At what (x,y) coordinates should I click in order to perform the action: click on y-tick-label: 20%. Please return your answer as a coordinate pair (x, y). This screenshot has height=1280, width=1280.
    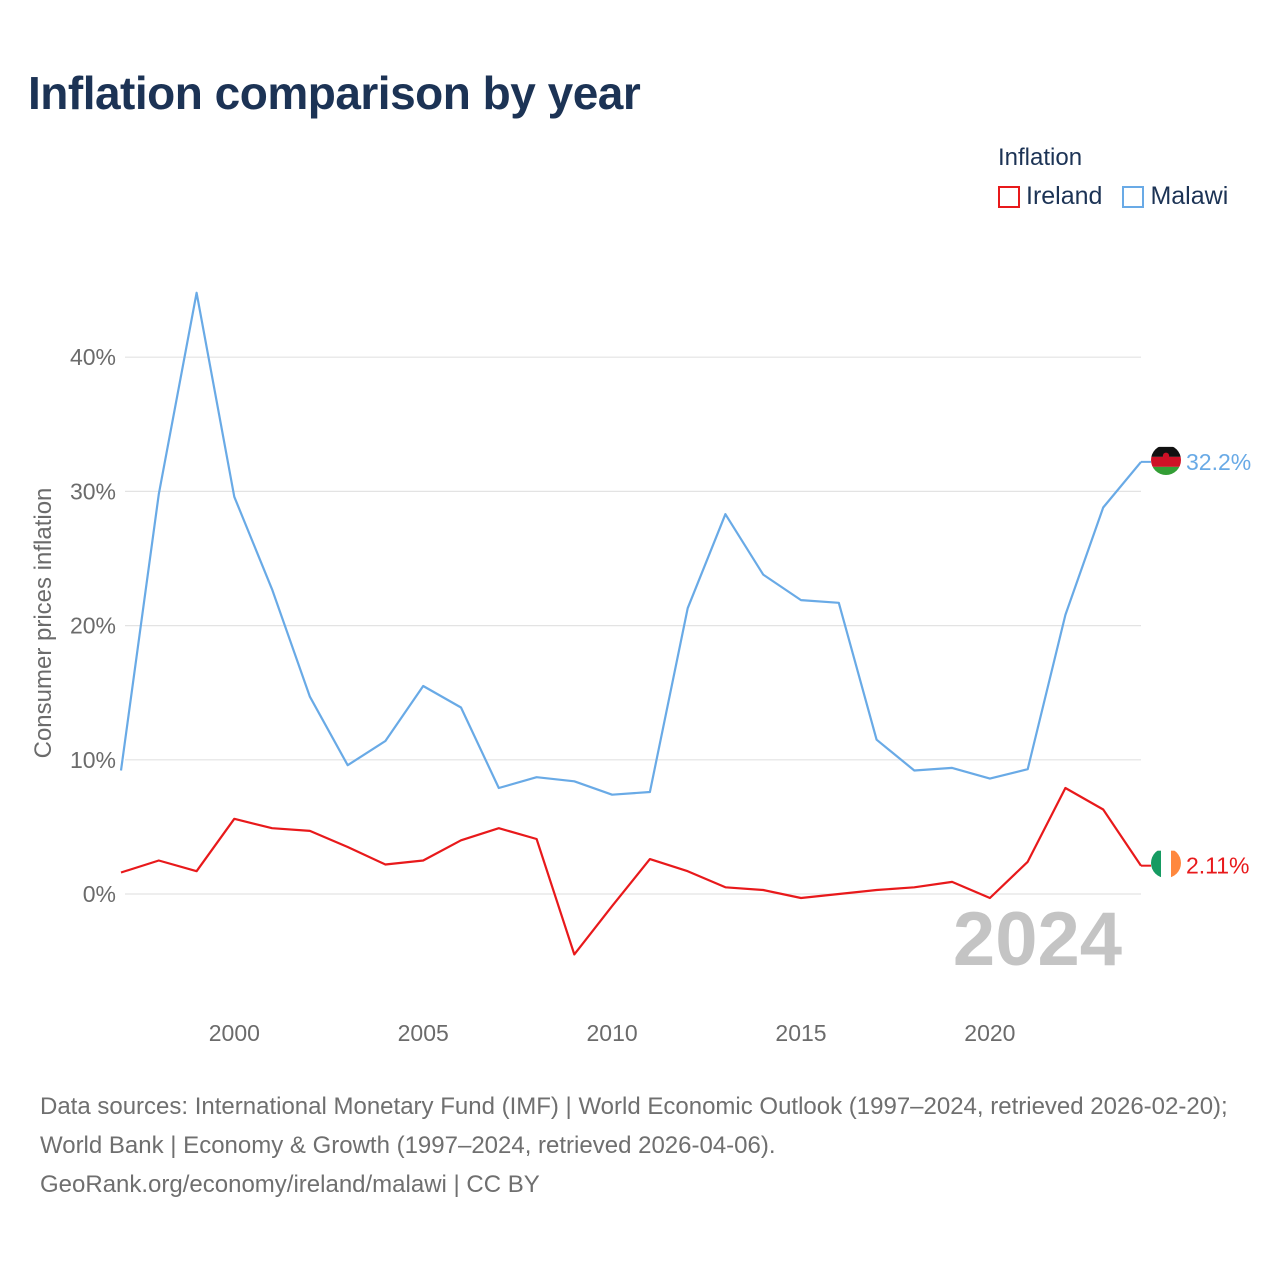
    Looking at the image, I should click on (93, 626).